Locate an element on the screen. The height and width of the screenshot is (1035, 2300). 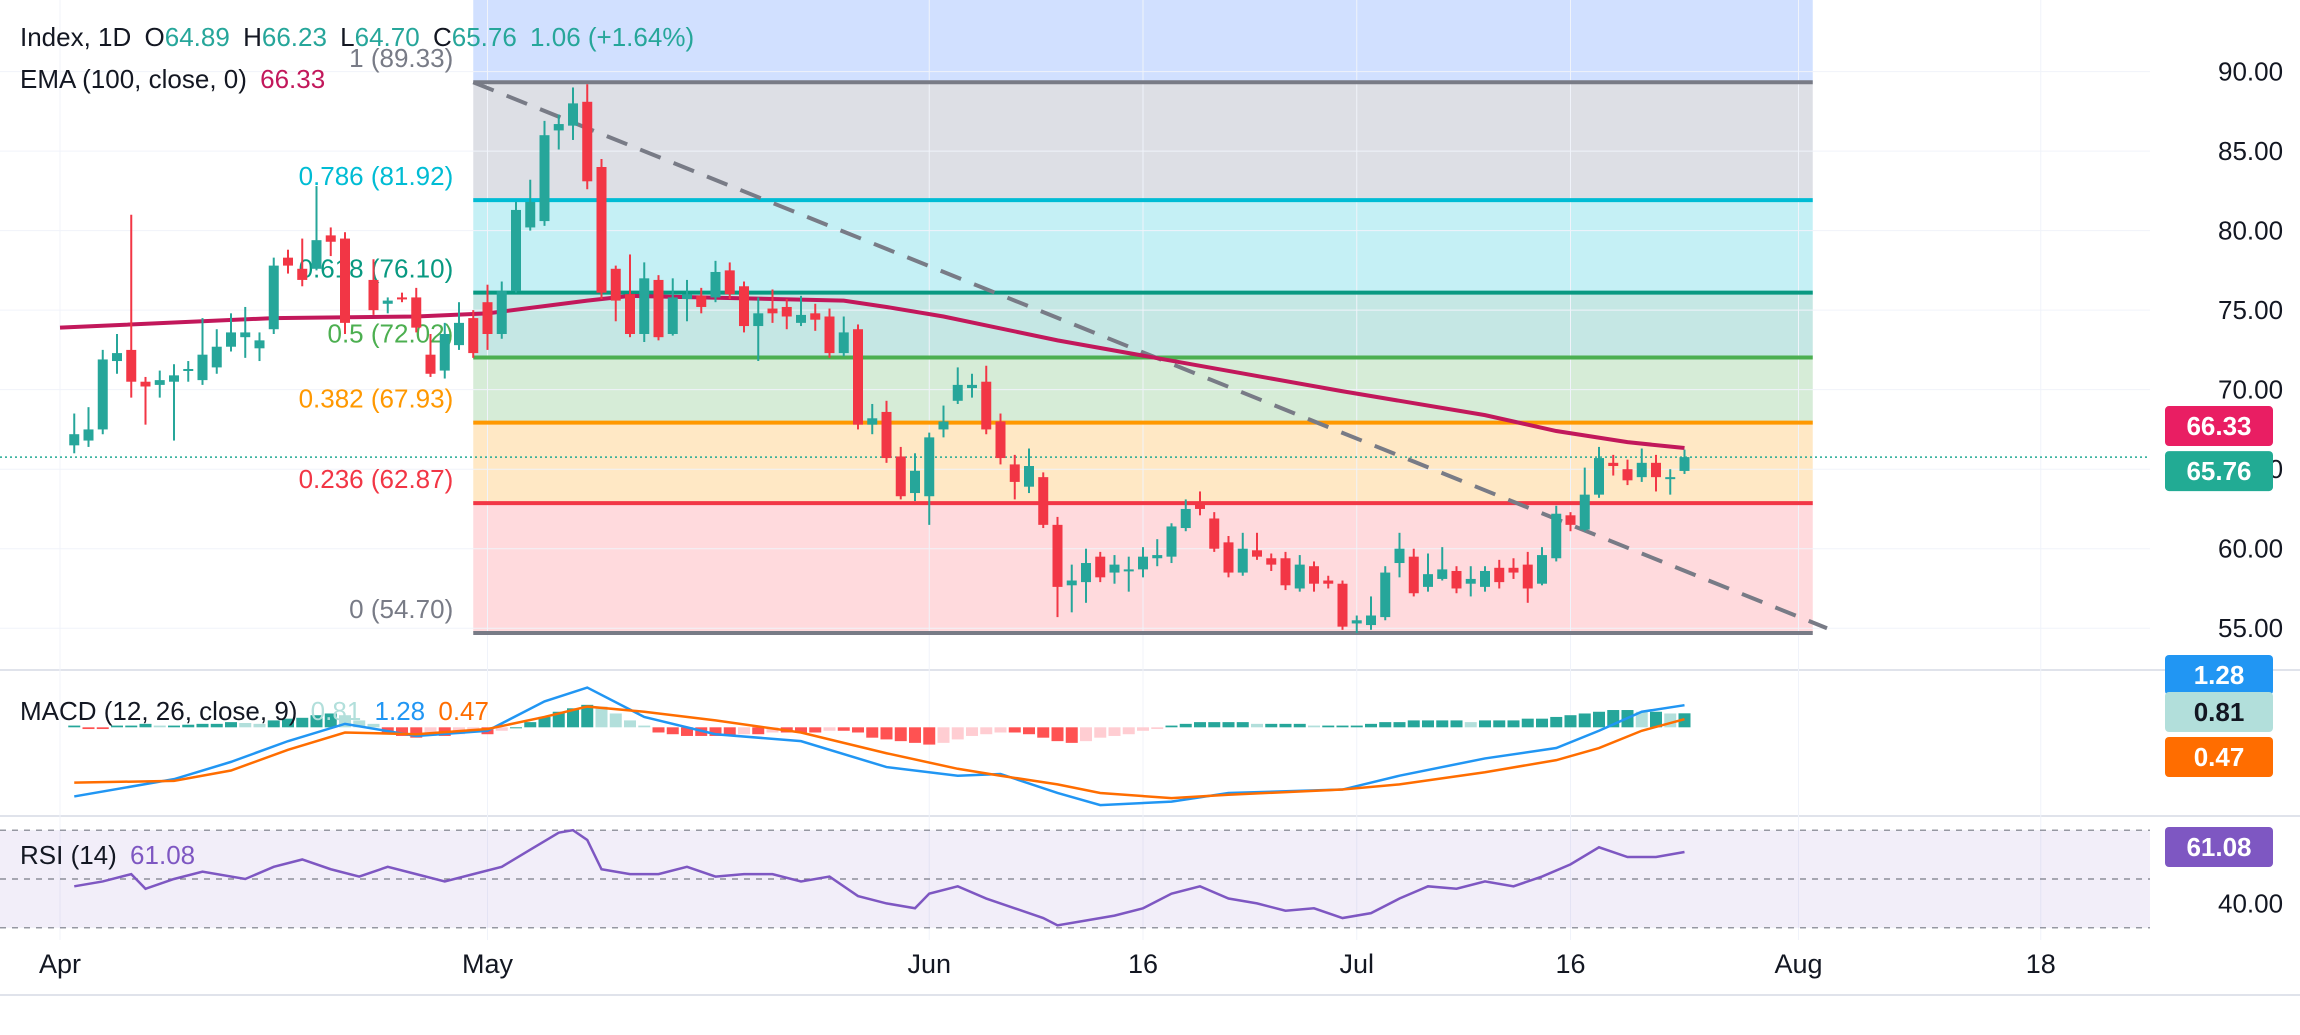
macd-hist-value: 0.81 is located at coordinates (336, 711).